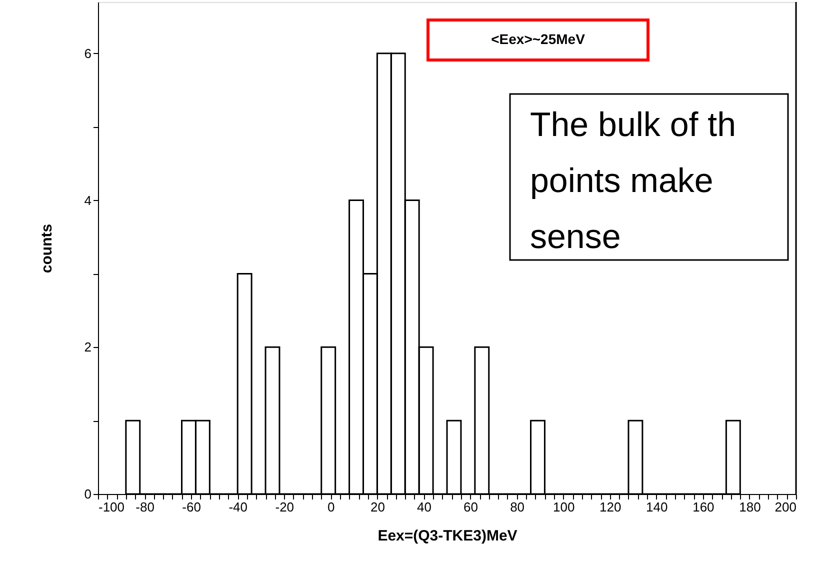 The image size is (818, 572). What do you see at coordinates (424, 507) in the screenshot?
I see `x-tick-label: 40` at bounding box center [424, 507].